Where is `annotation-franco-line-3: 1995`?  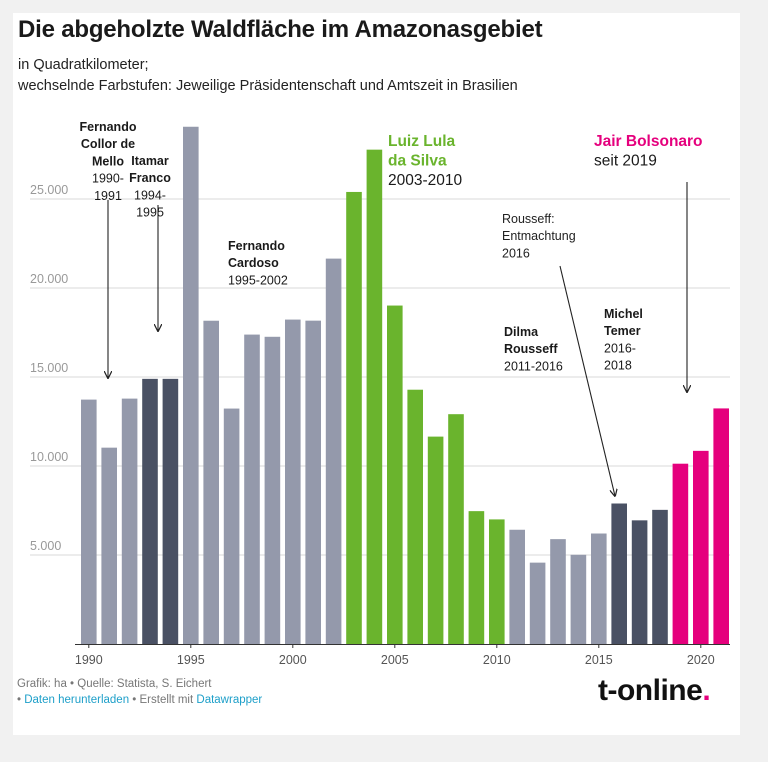 annotation-franco-line-3: 1995 is located at coordinates (150, 213).